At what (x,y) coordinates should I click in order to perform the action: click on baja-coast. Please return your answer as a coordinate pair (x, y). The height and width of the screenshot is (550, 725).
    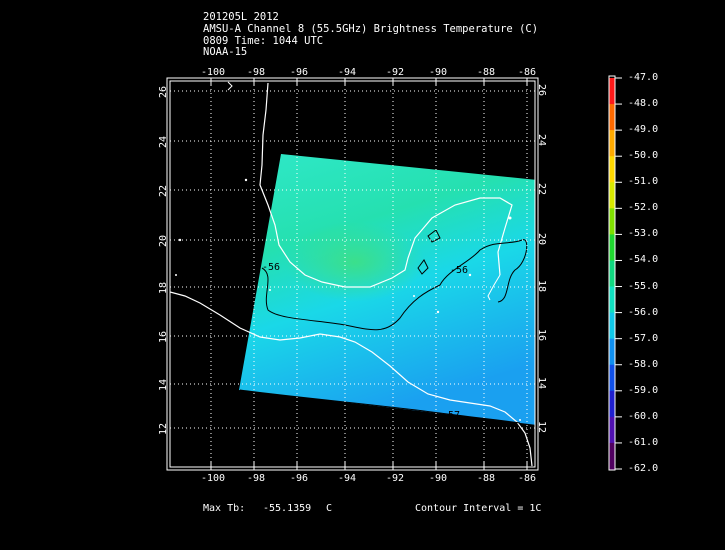
    Looking at the image, I should click on (230, 86).